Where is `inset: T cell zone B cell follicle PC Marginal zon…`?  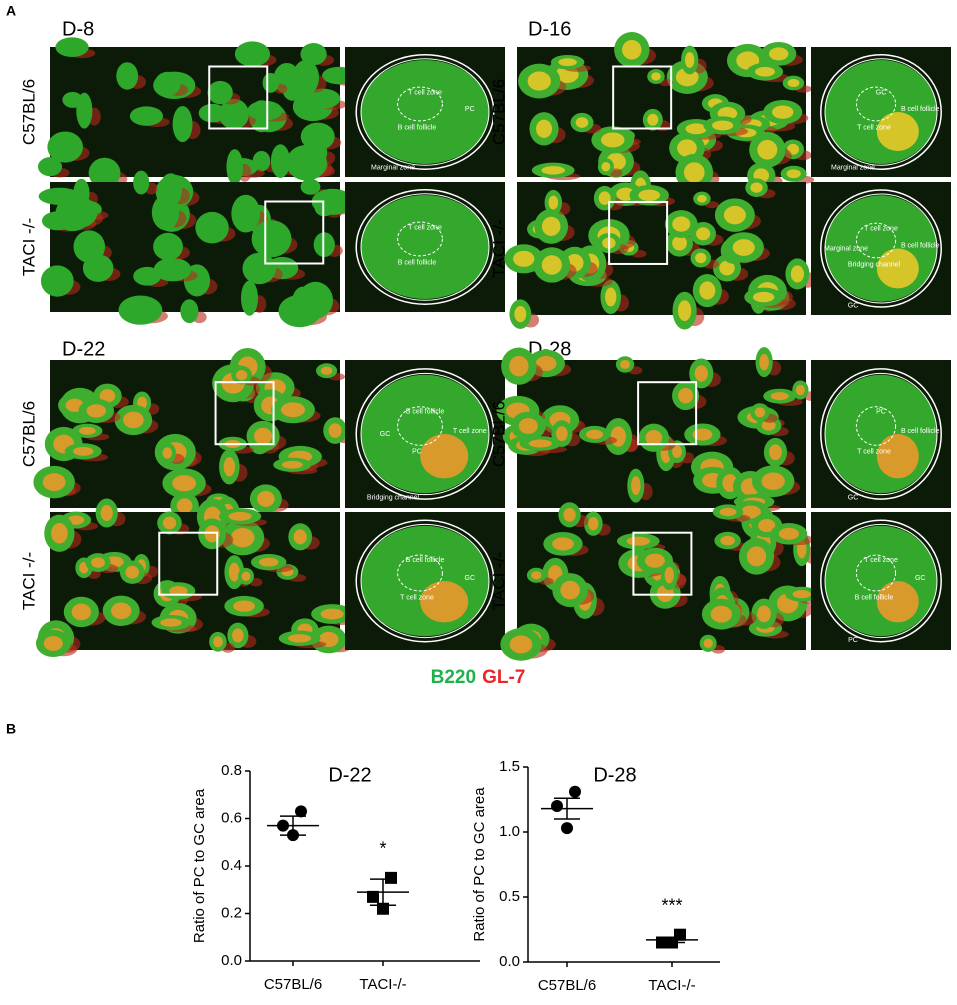
inset: T cell zone B cell follicle PC Marginal zon… is located at coordinates (425, 112).